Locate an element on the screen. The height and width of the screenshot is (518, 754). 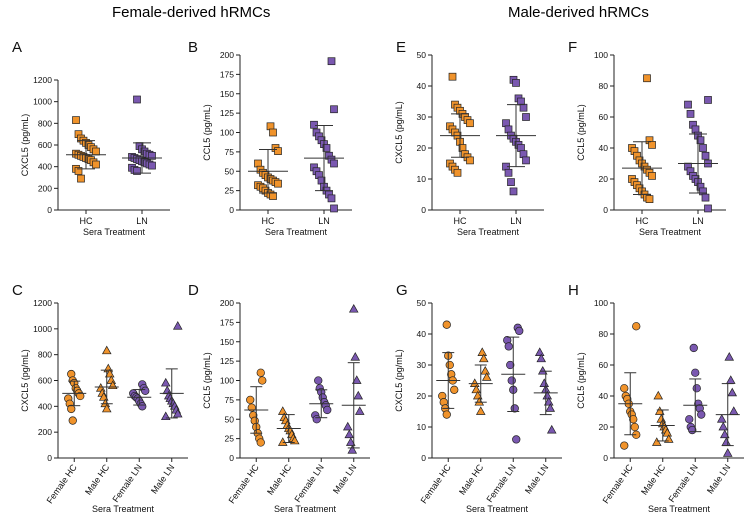
panel-label: G is located at coordinates (402, 290).